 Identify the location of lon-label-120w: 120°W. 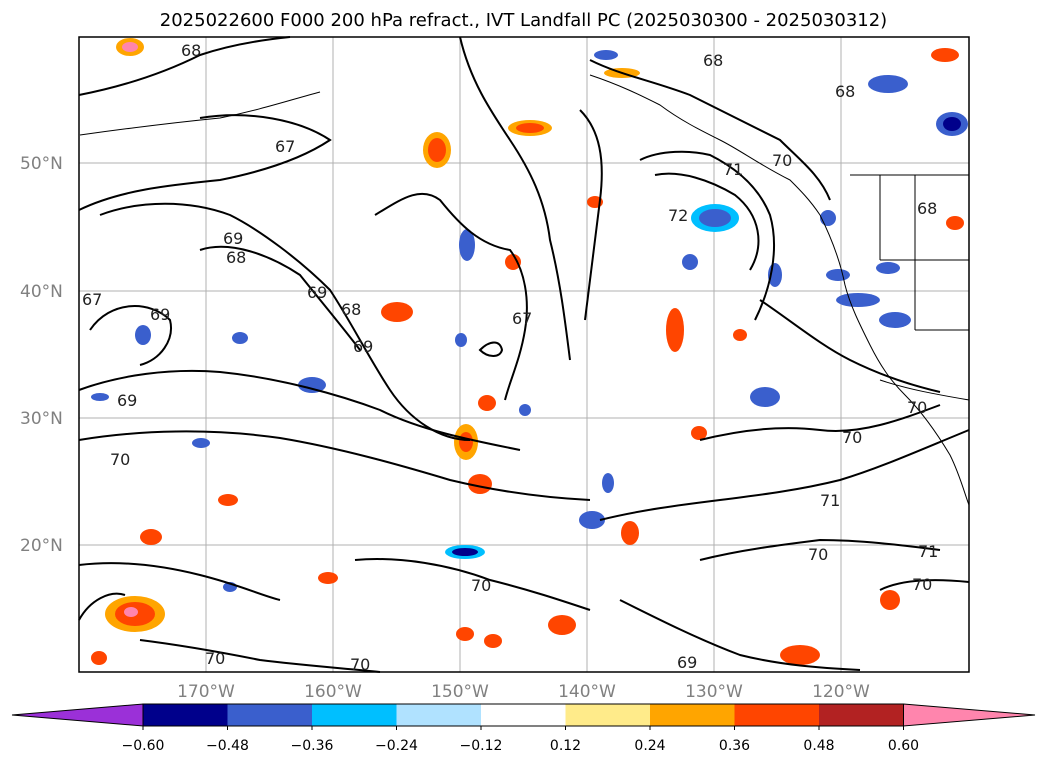
(841, 692).